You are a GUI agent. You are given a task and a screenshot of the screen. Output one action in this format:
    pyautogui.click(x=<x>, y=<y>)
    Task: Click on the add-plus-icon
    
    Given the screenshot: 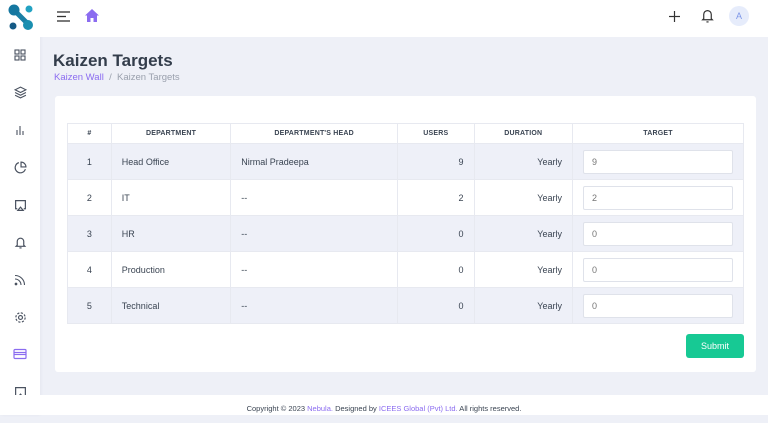 What is the action you would take?
    pyautogui.click(x=674, y=16)
    